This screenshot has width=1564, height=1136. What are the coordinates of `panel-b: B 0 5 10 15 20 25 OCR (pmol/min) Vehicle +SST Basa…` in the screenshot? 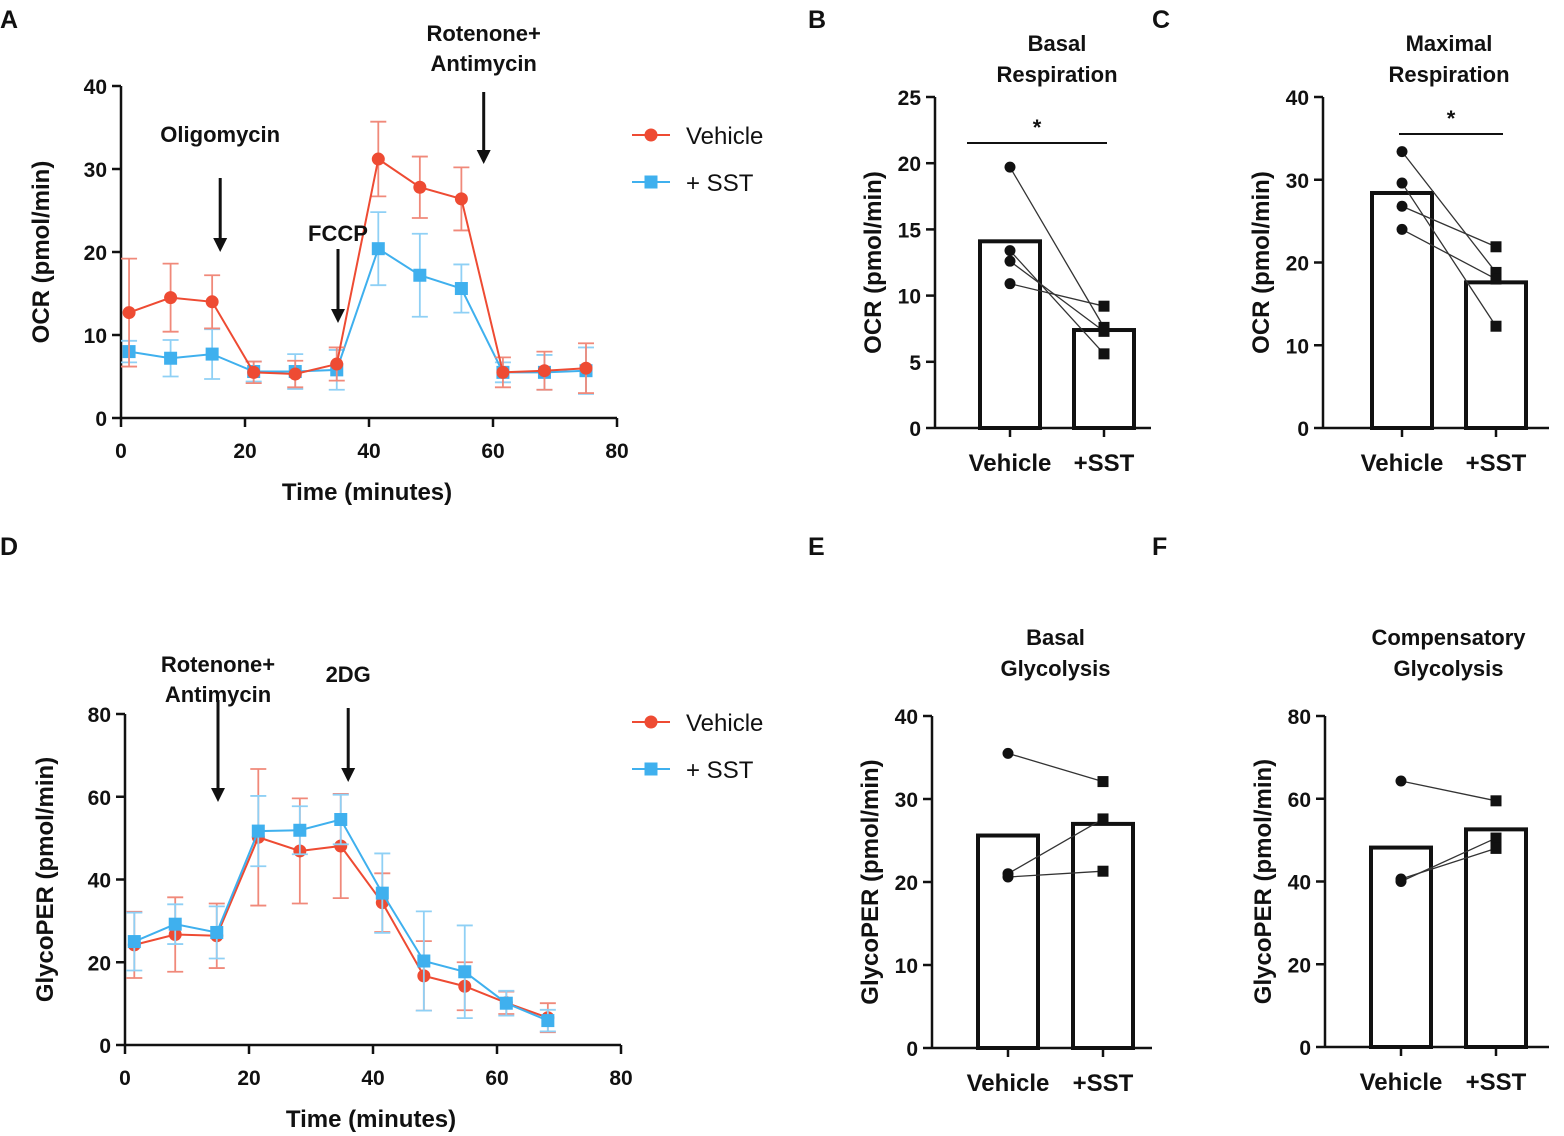 It's located at (979, 241).